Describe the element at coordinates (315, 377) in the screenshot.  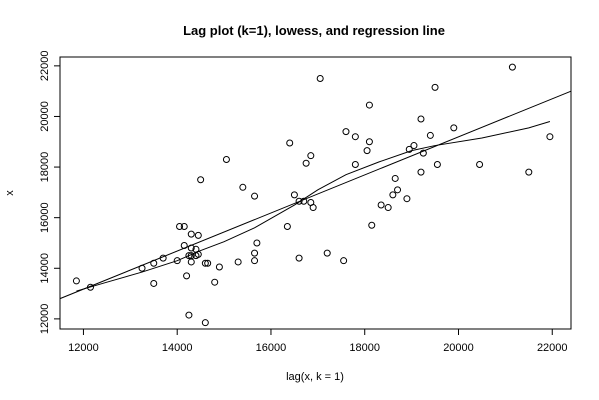
I see `x-axis-label: lag(x, k = 1)` at that location.